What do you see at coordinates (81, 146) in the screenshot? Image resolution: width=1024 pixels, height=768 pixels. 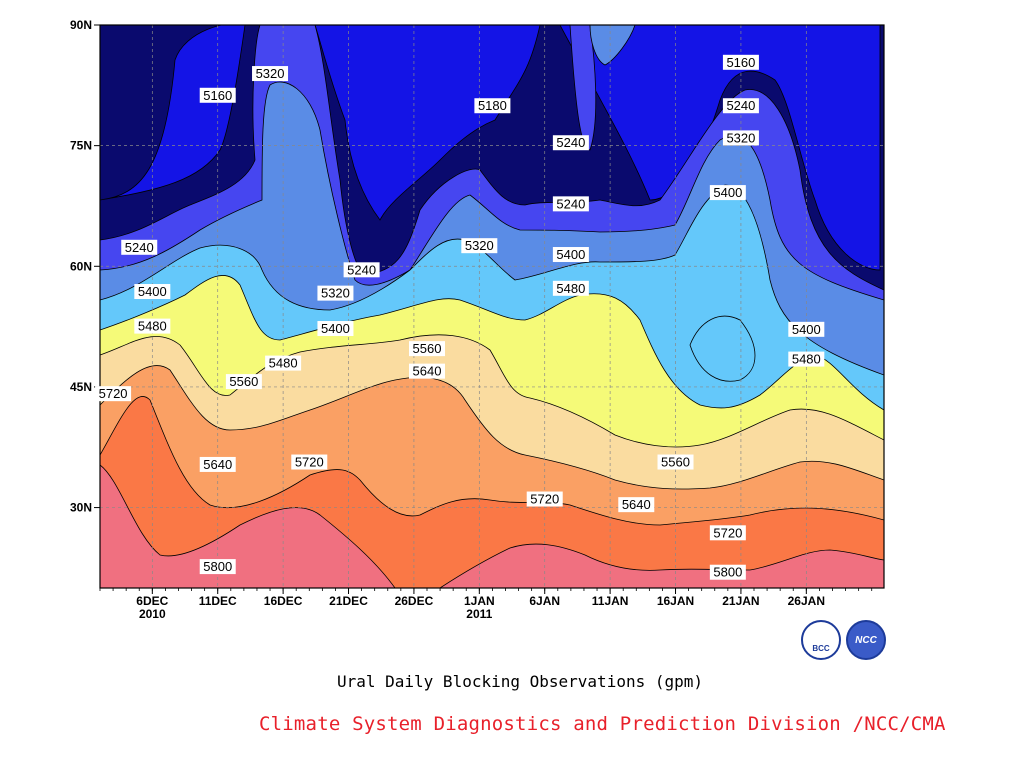 I see `y-tick-label: 75N` at bounding box center [81, 146].